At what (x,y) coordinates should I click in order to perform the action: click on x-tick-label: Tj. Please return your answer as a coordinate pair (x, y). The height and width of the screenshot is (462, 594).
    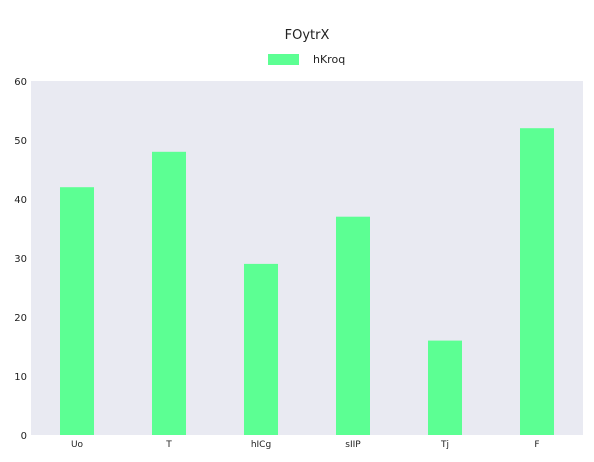
    Looking at the image, I should click on (444, 445).